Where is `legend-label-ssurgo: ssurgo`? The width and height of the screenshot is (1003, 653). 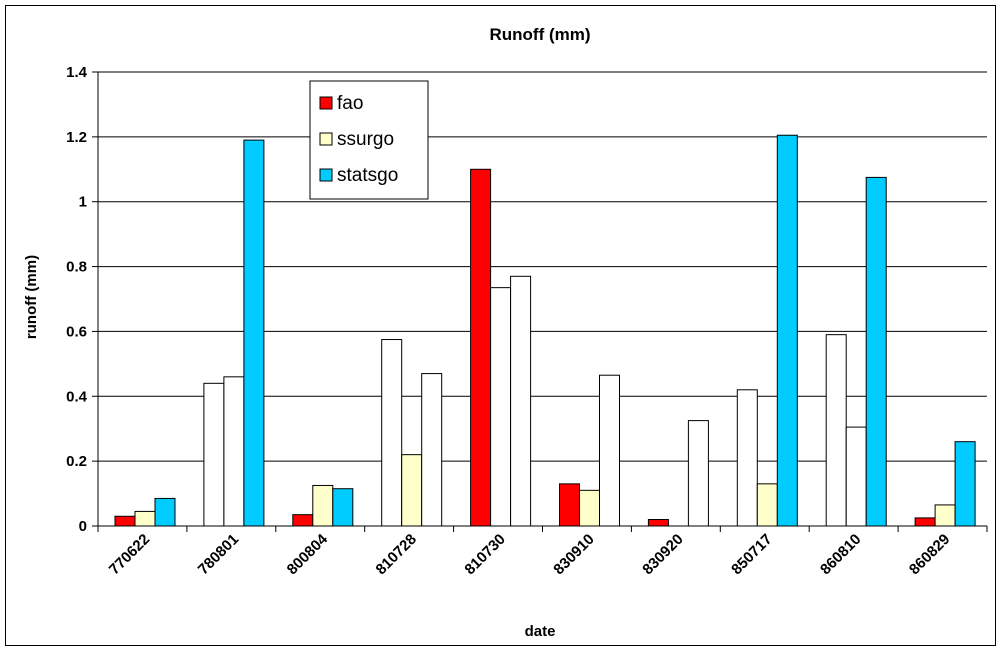 legend-label-ssurgo: ssurgo is located at coordinates (365, 139).